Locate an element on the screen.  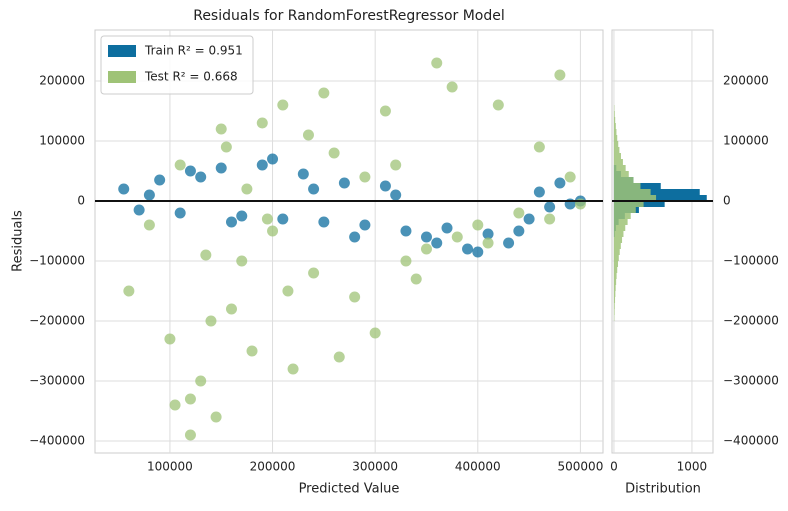
y-tick-label: −400000 is located at coordinates (751, 441).